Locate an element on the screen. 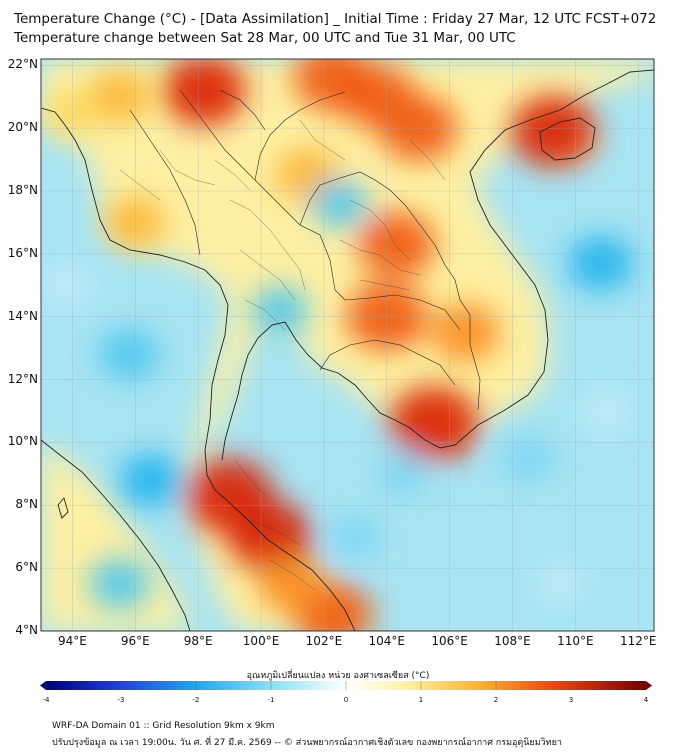 The height and width of the screenshot is (756, 676). lon-tick-label: 104°E is located at coordinates (387, 641).